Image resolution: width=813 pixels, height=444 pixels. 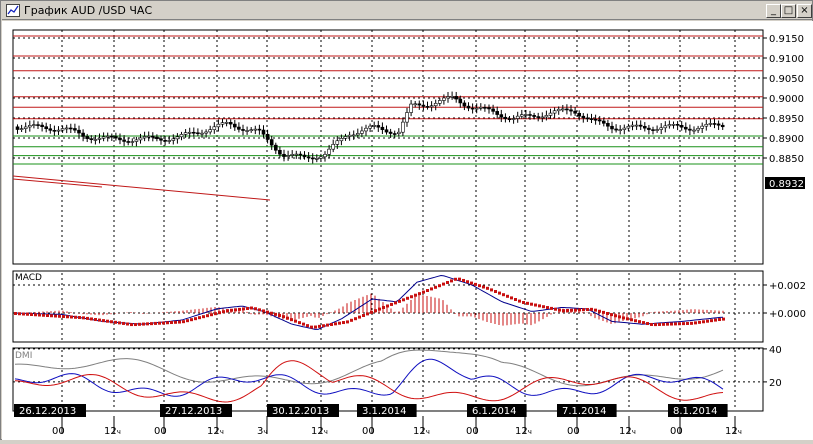 I want to click on close-button: ×, so click(x=804, y=11).